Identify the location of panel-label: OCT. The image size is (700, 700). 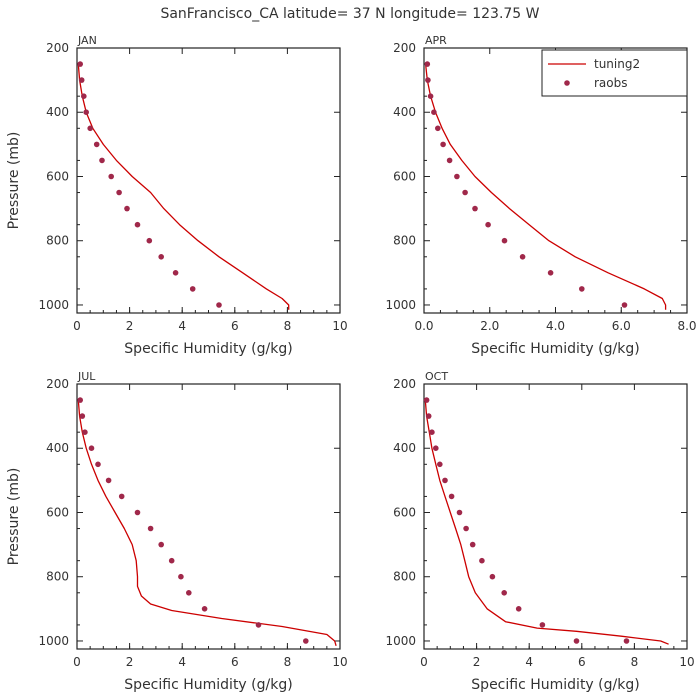
(436, 376).